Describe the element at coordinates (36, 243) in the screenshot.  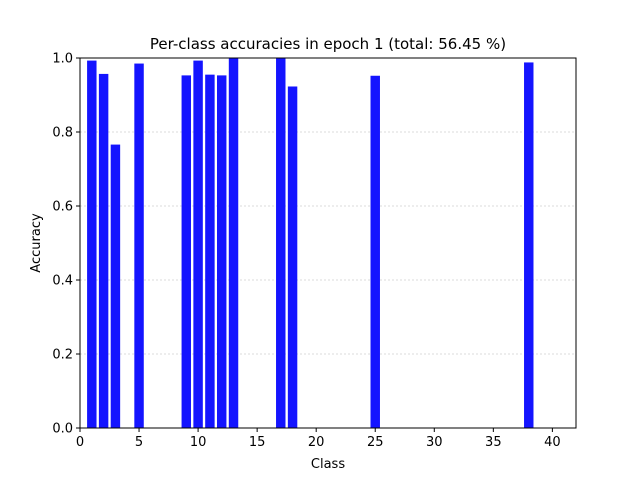
I see `y-axis-label: Accuracy` at that location.